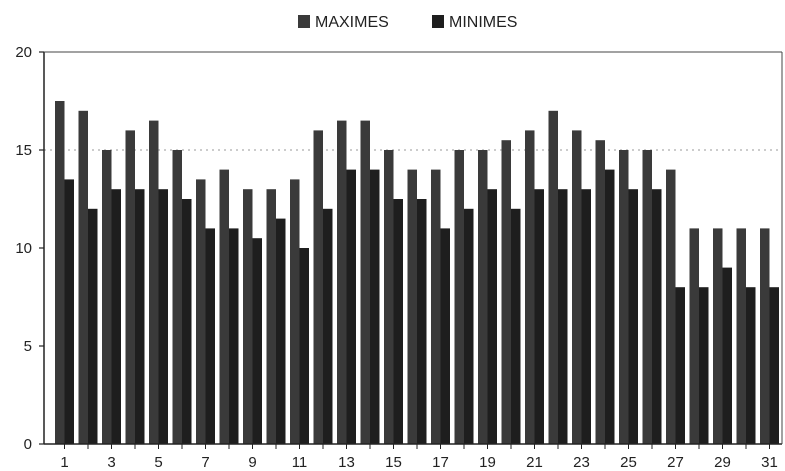  Describe the element at coordinates (769, 462) in the screenshot. I see `x-tick-label-31: 31` at that location.